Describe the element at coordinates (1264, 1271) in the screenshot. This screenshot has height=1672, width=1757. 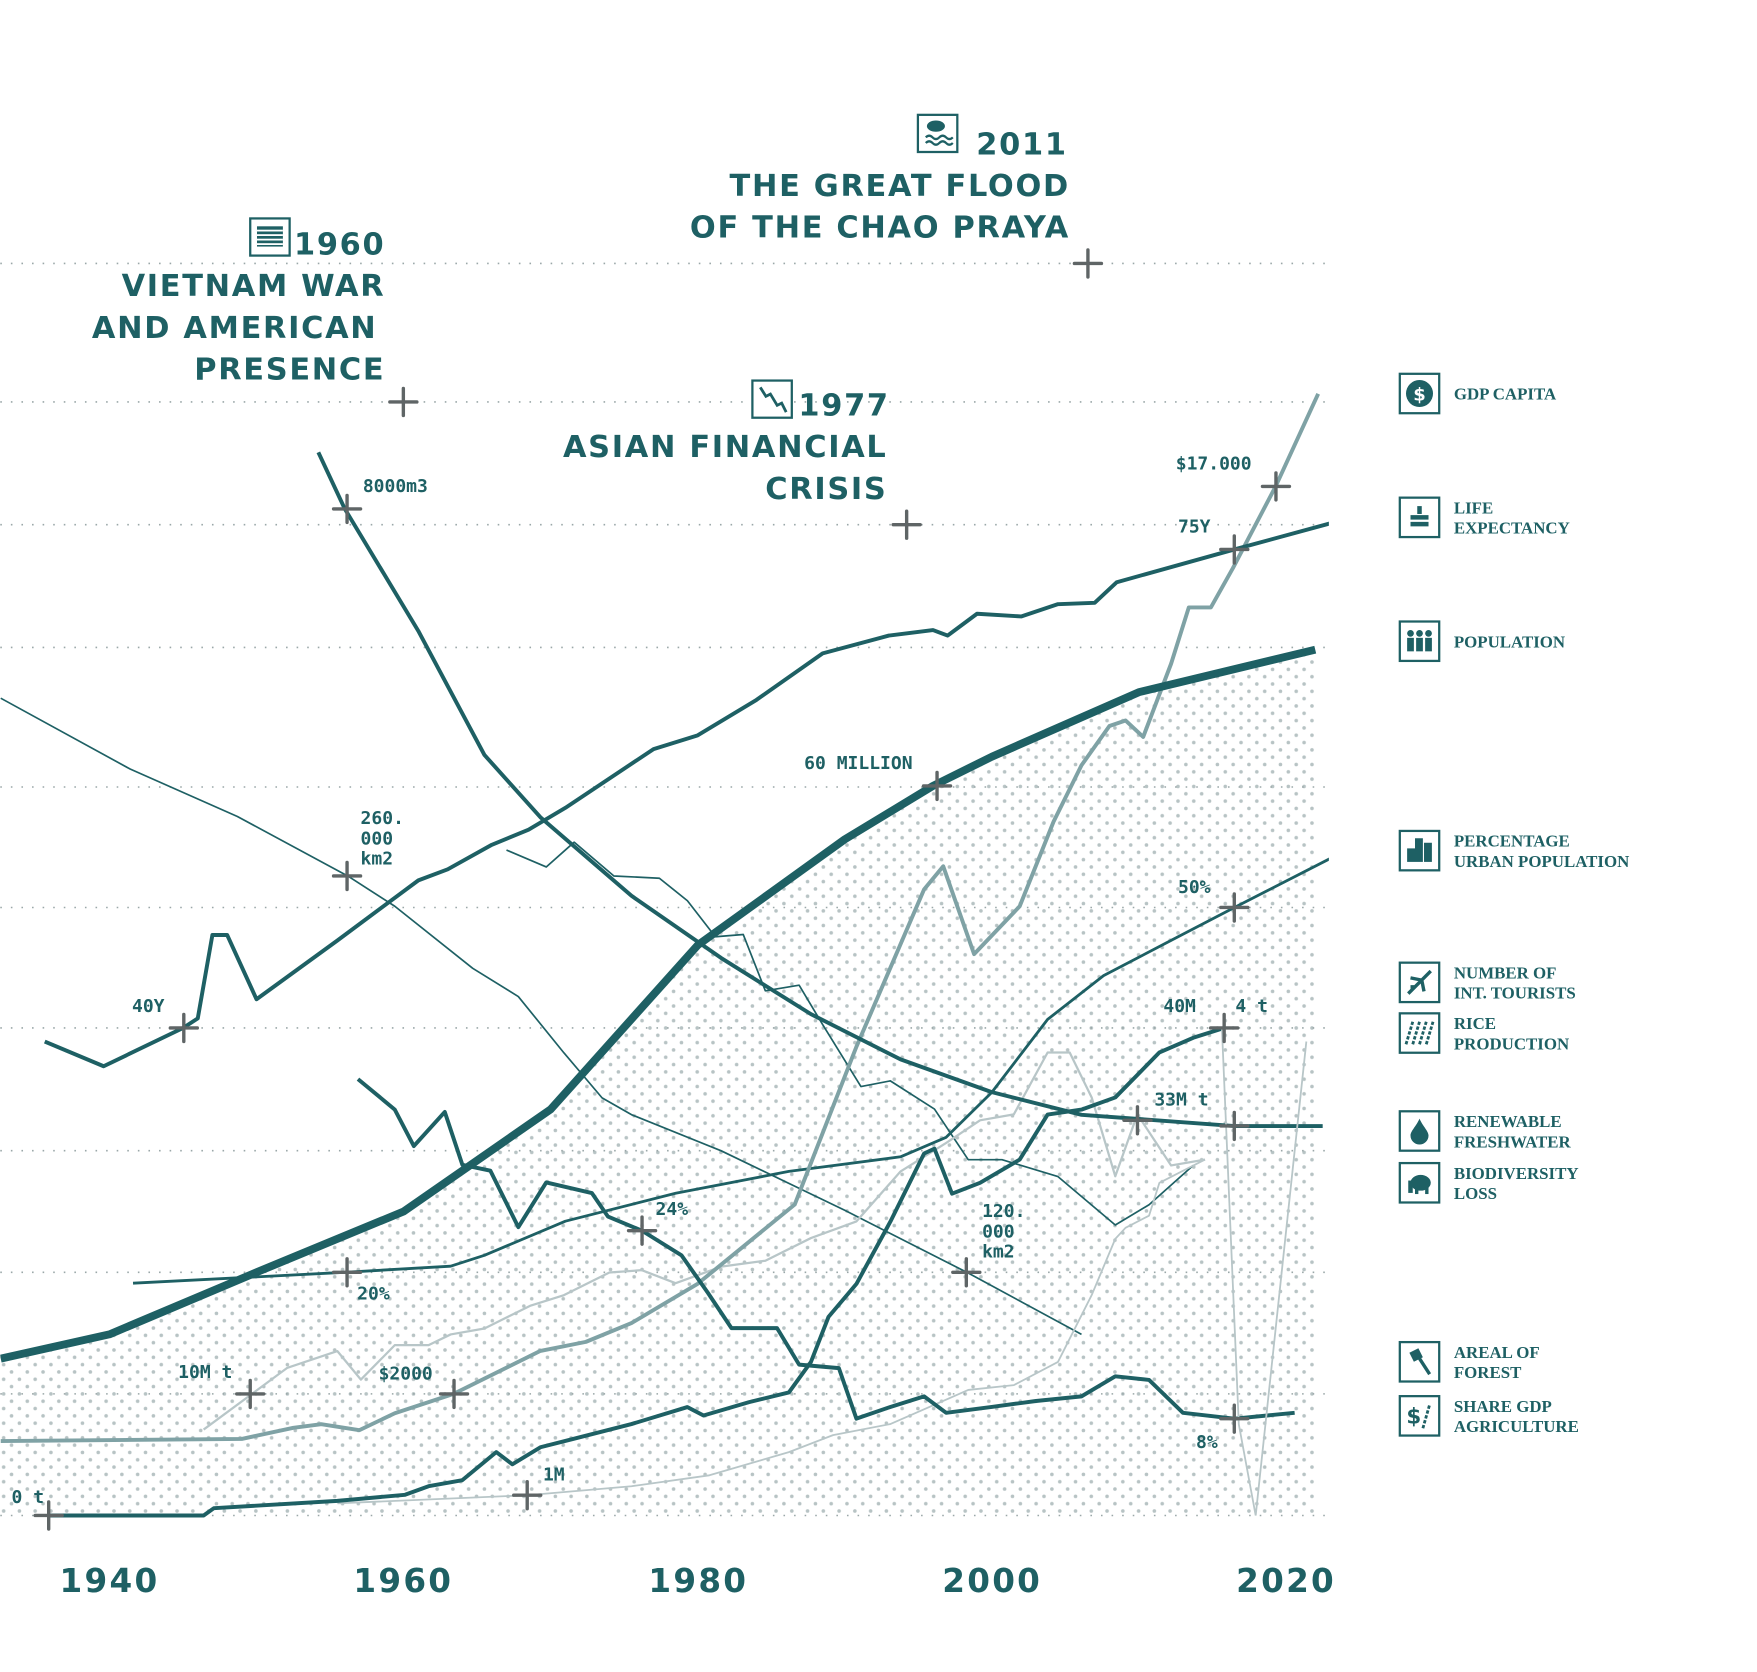
I see `spike-line` at that location.